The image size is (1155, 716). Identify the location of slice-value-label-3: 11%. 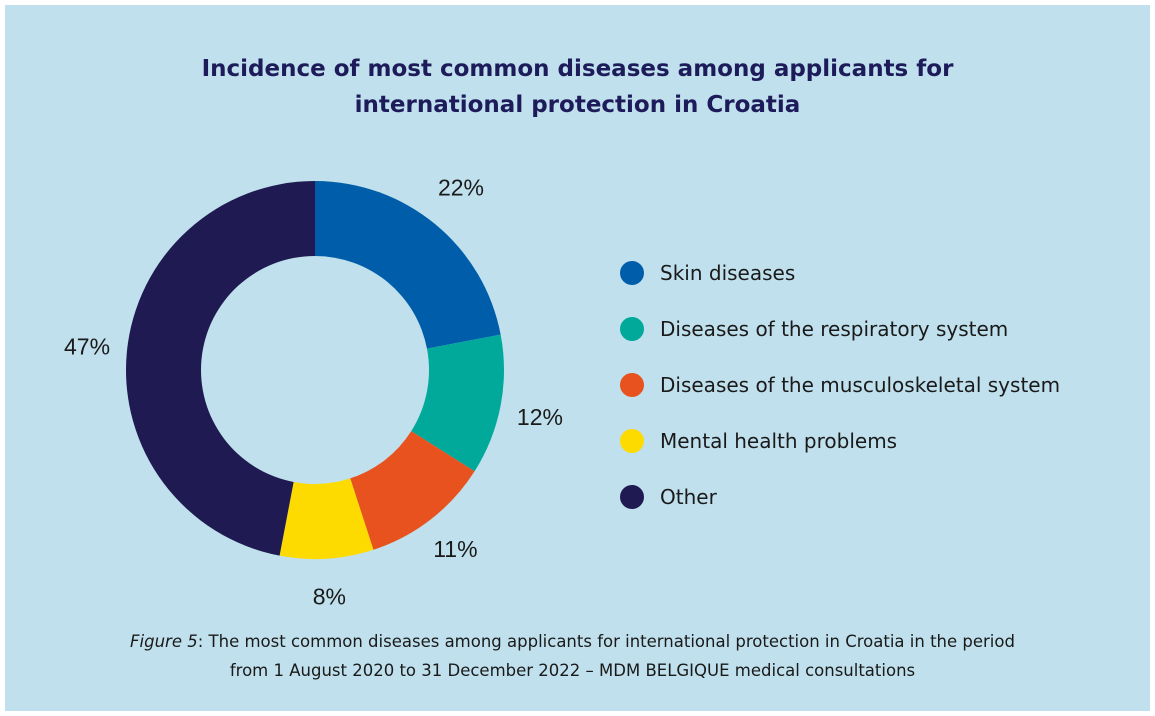
(455, 549).